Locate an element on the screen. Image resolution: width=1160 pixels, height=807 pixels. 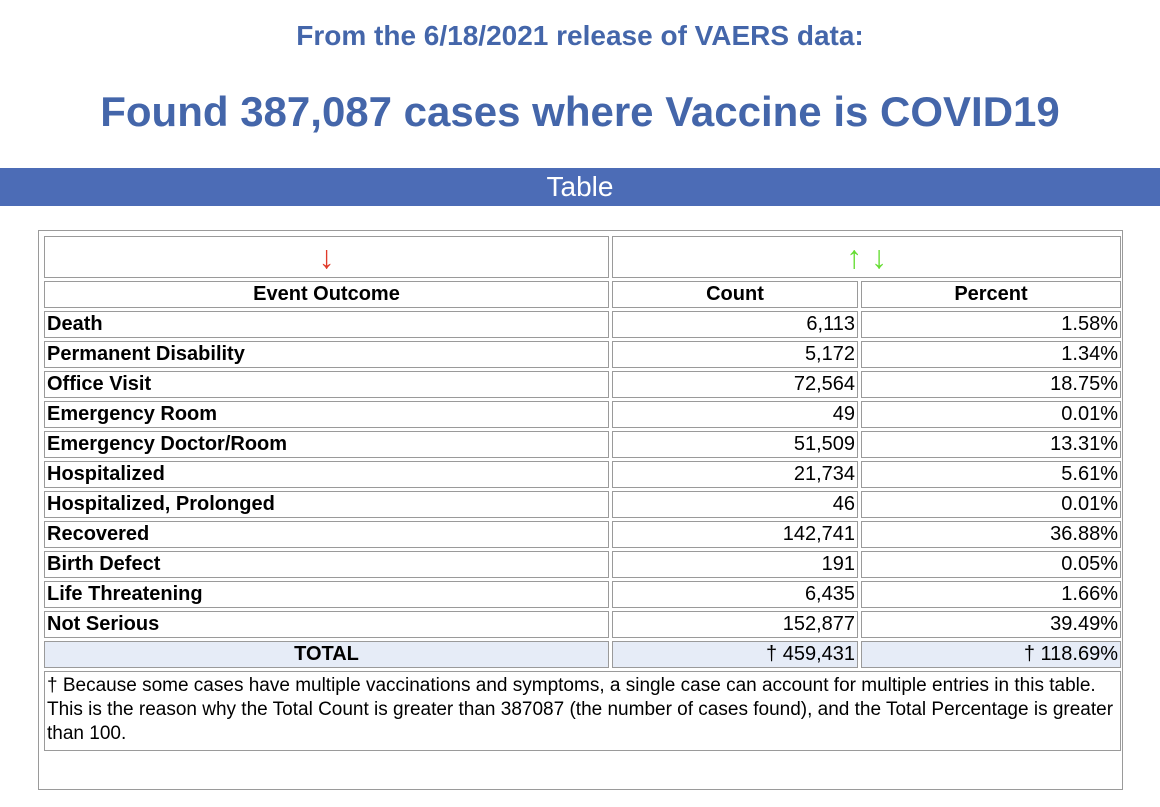
total-count-cell: † 459,431 is located at coordinates (735, 654).